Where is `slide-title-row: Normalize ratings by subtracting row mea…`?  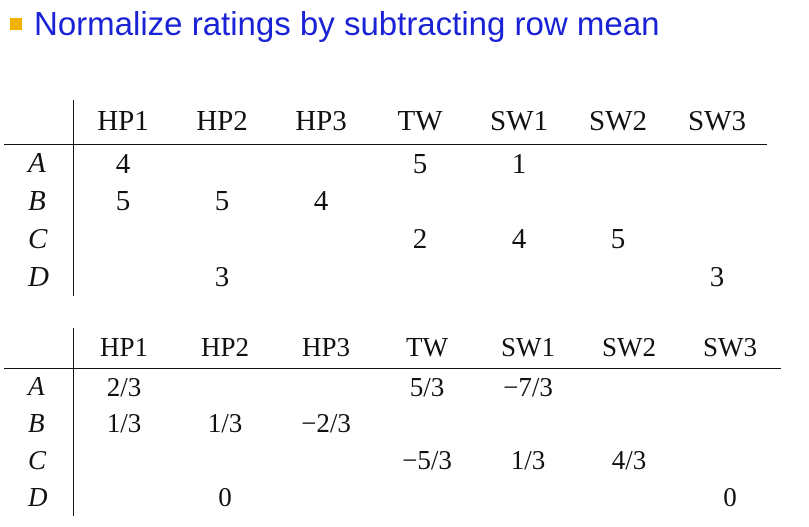 slide-title-row: Normalize ratings by subtracting row mea… is located at coordinates (334, 24).